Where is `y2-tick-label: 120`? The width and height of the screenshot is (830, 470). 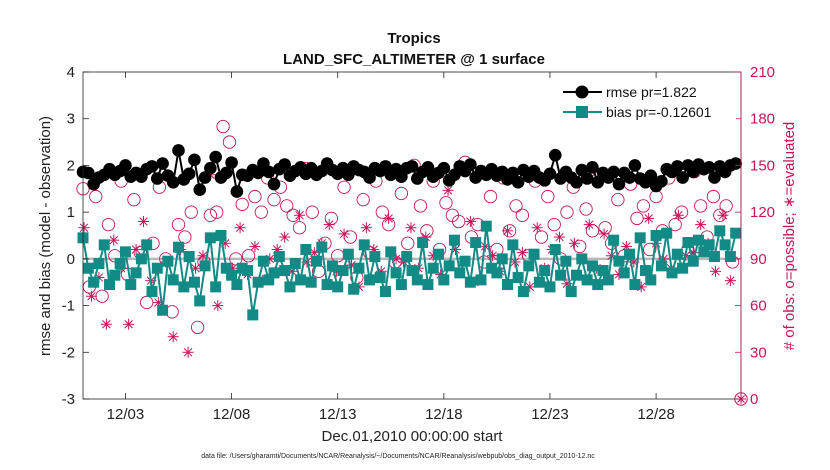
y2-tick-label: 120 is located at coordinates (762, 212).